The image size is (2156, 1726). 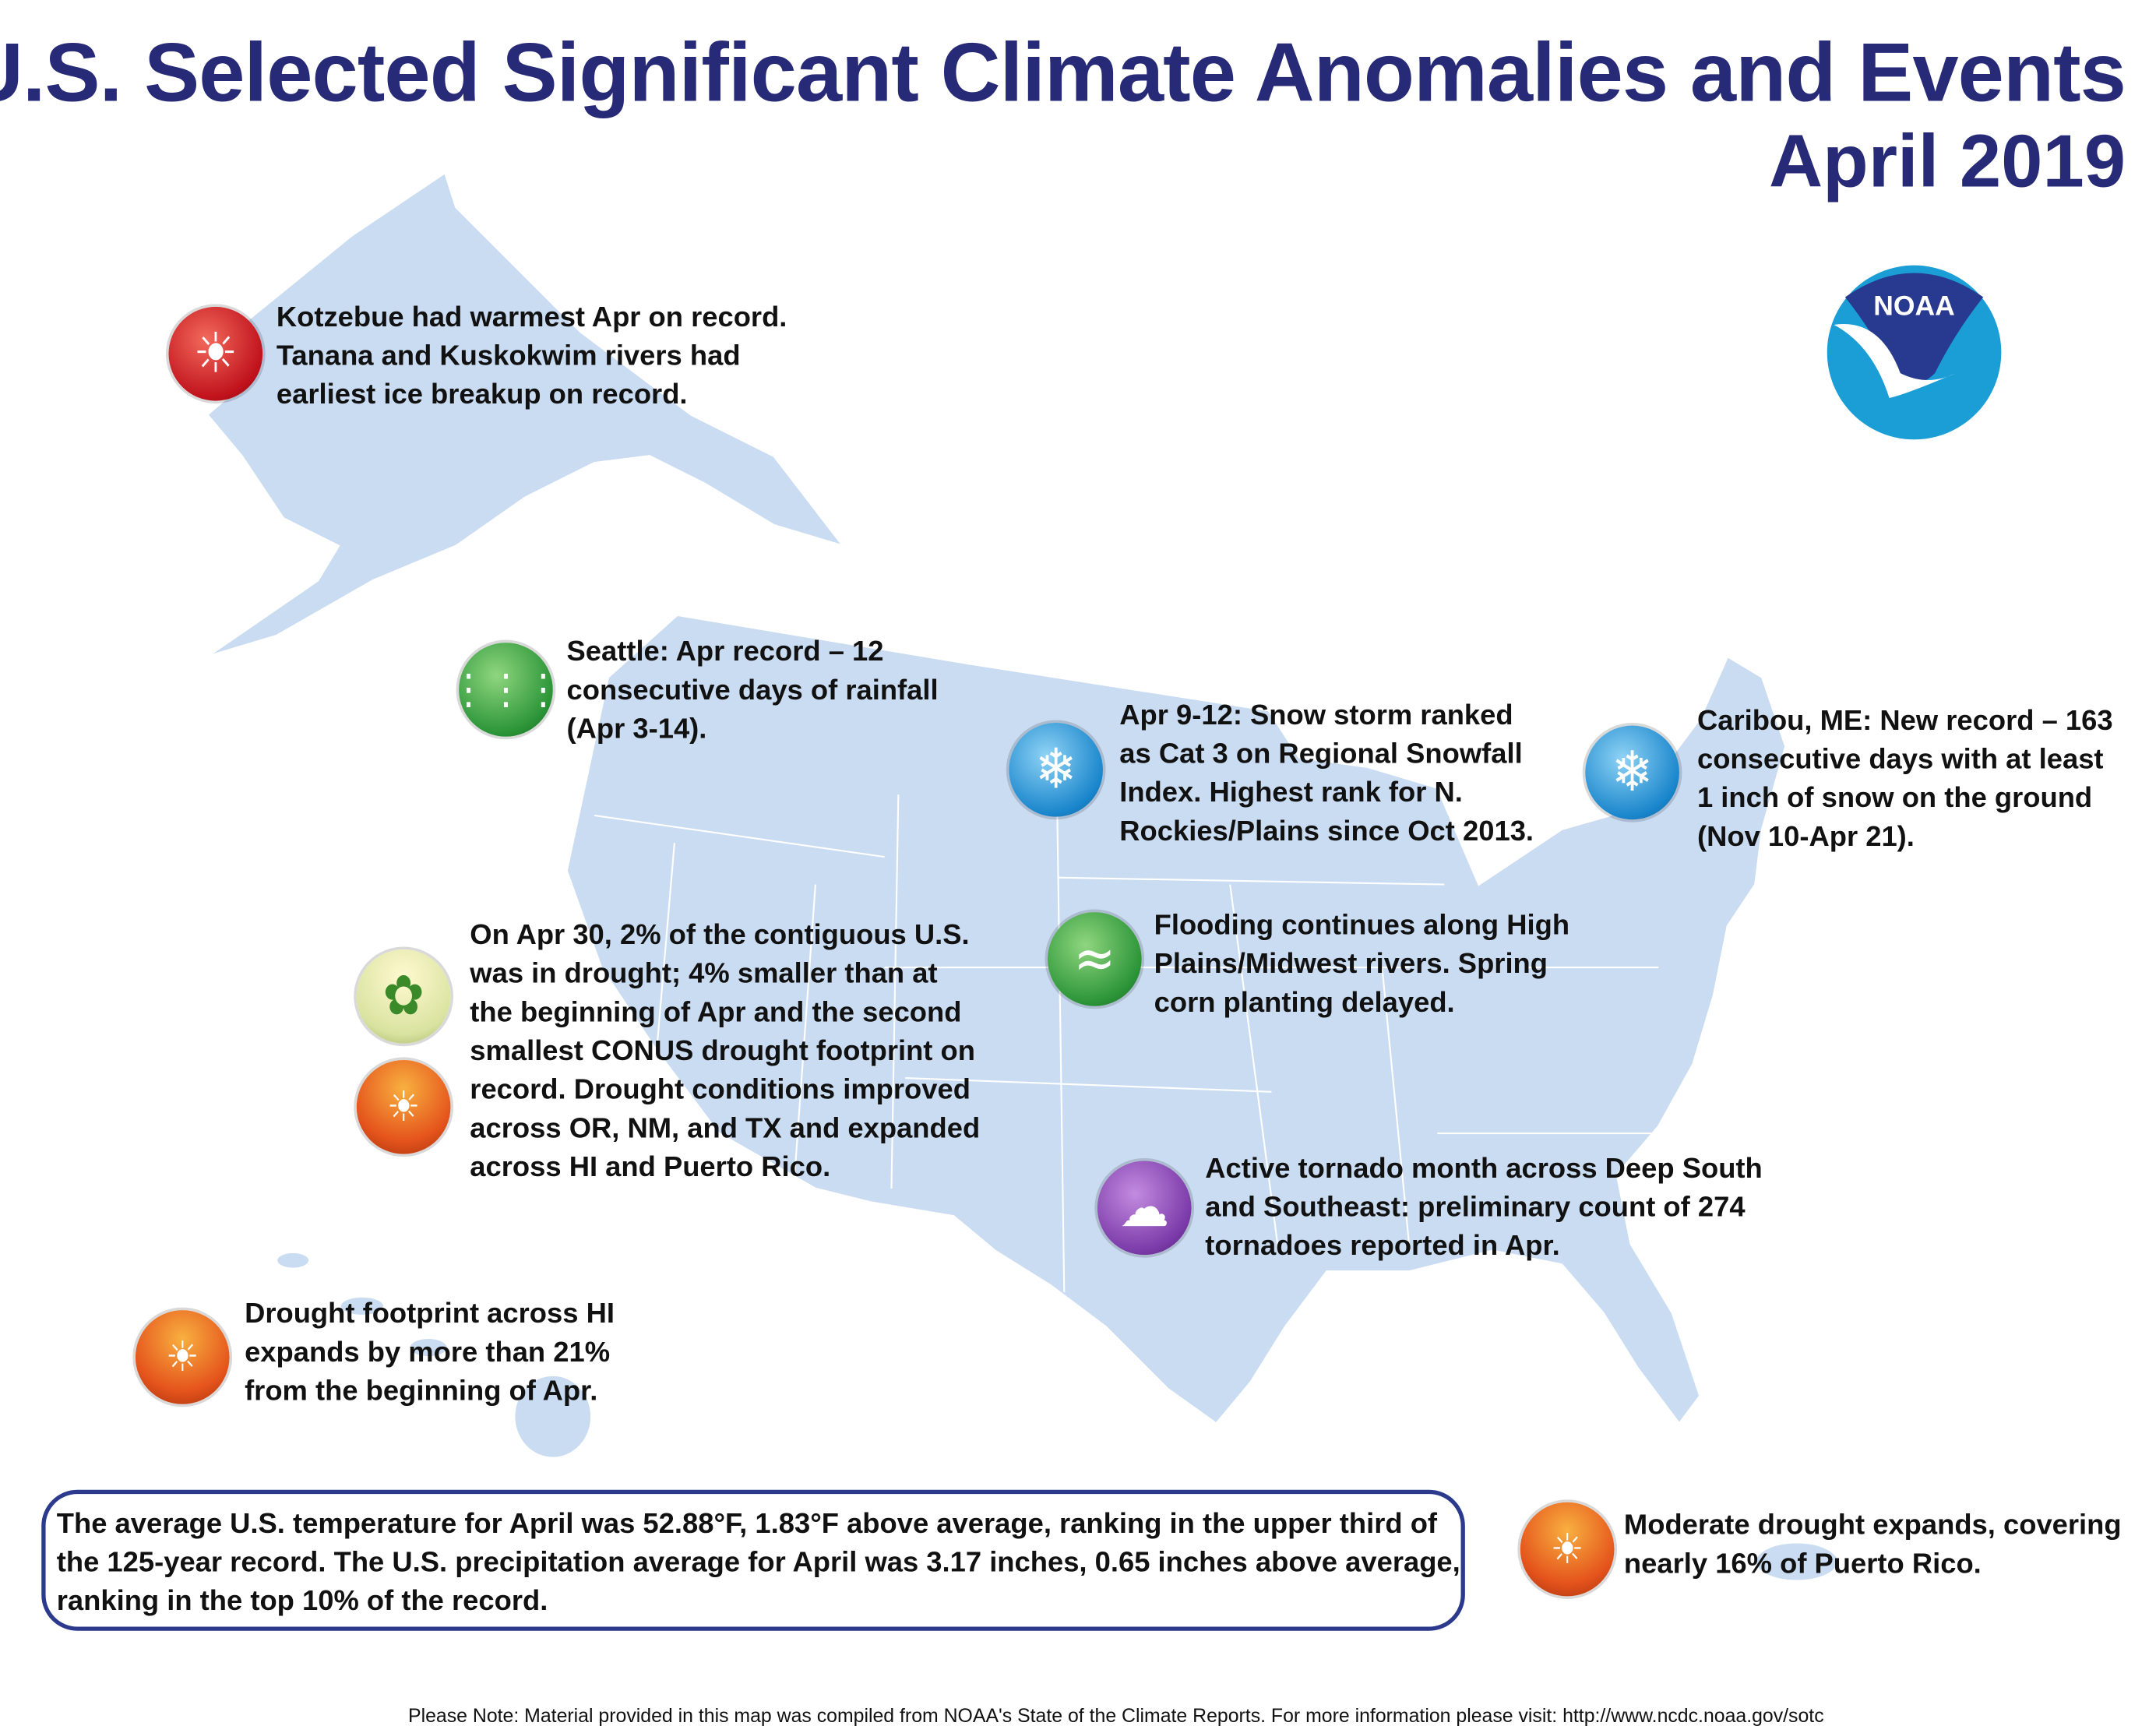 I want to click on heat-thermometer-icon: ☀, so click(x=216, y=353).